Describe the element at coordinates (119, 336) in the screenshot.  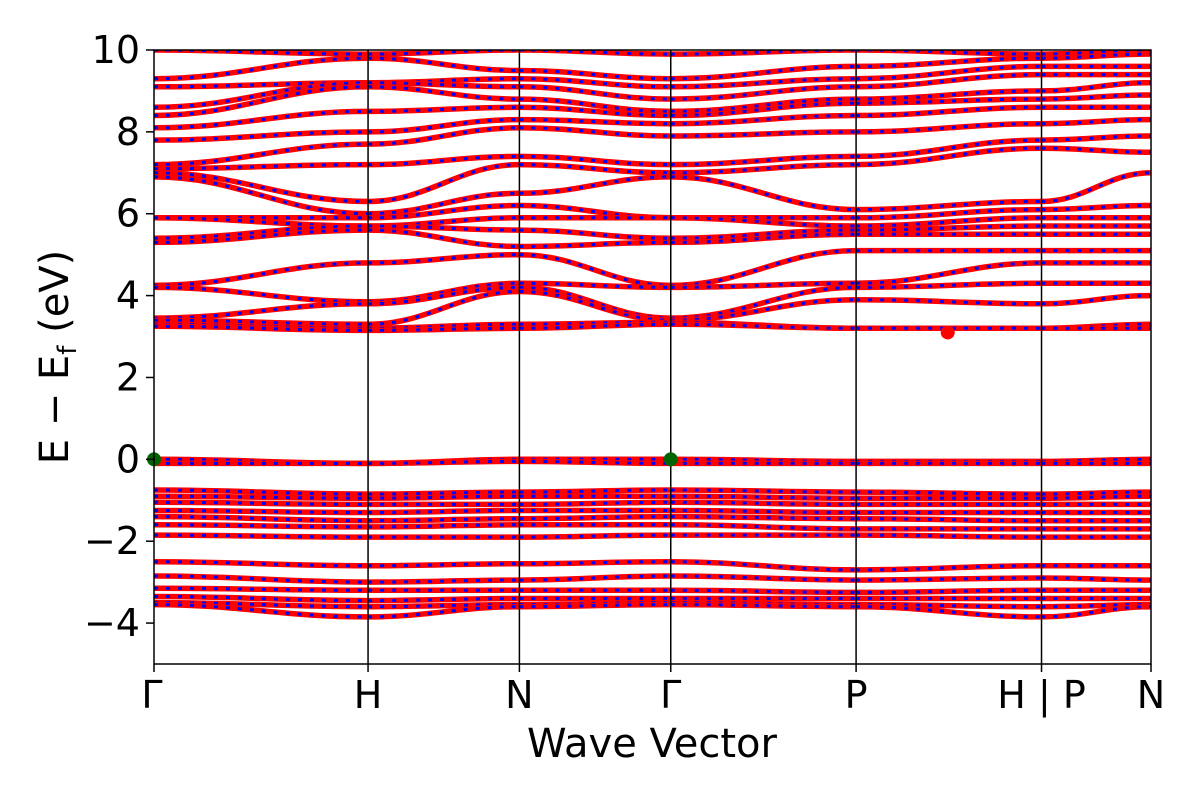
I see `y-axis-ticks: −4 −2 0 2 4 6 8 10` at that location.